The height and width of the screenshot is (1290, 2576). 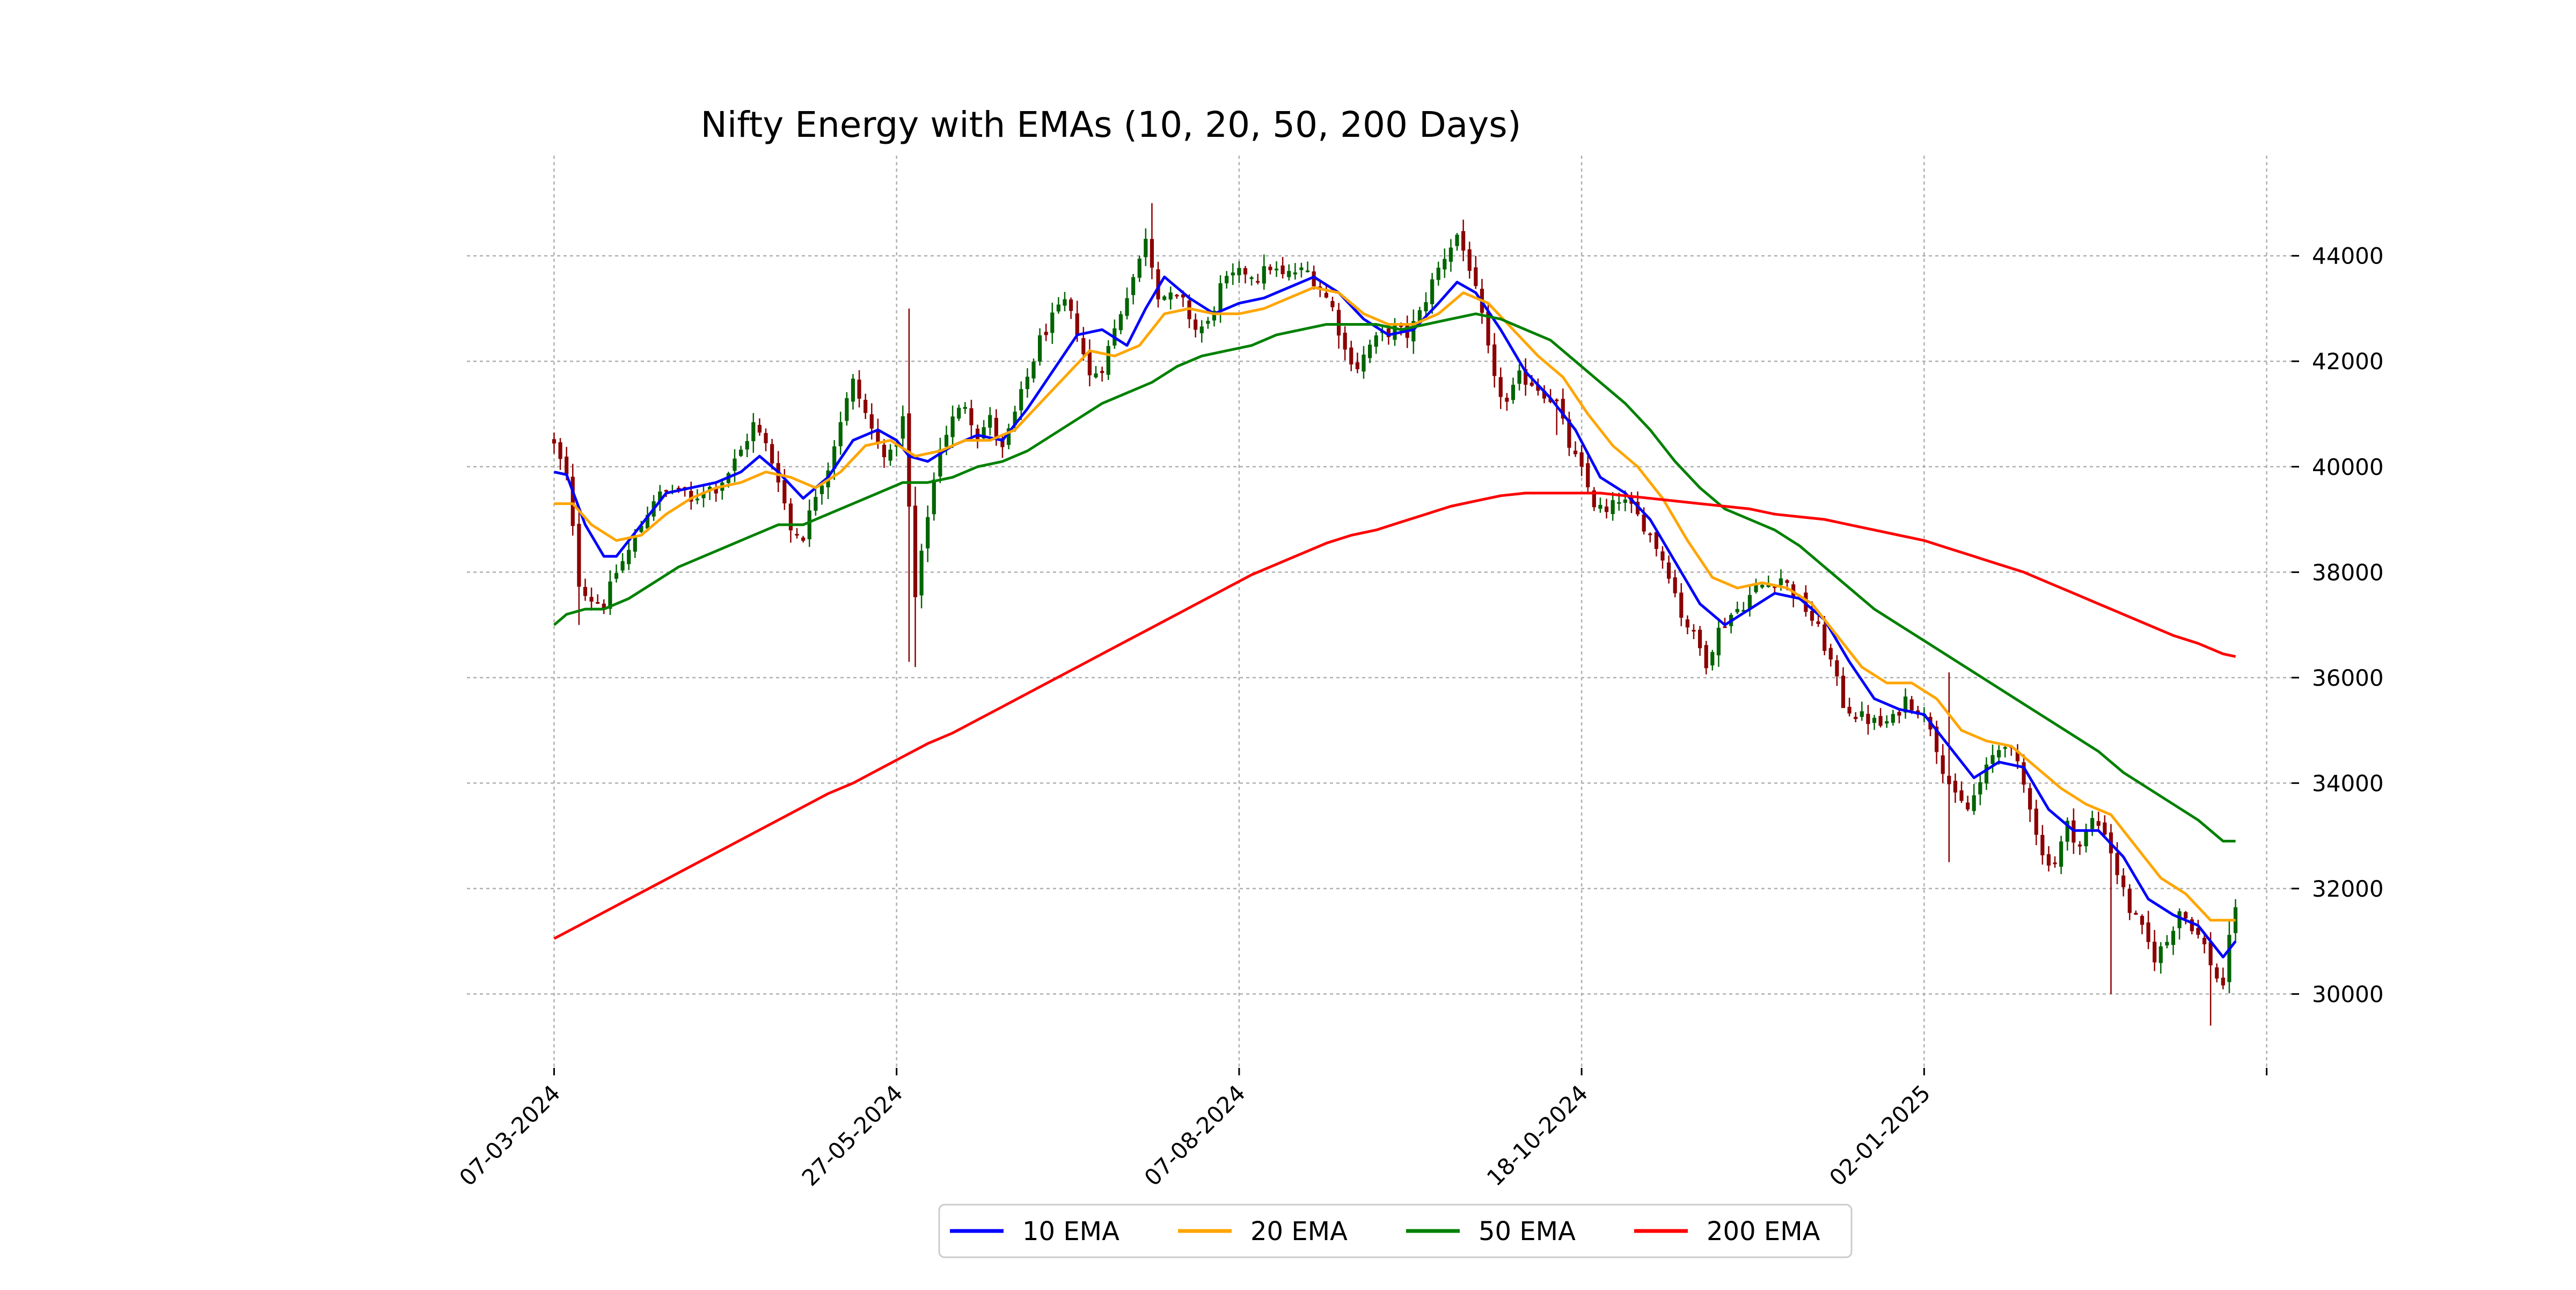 What do you see at coordinates (1879, 1135) in the screenshot?
I see `x-tick-label: 02-01-2025` at bounding box center [1879, 1135].